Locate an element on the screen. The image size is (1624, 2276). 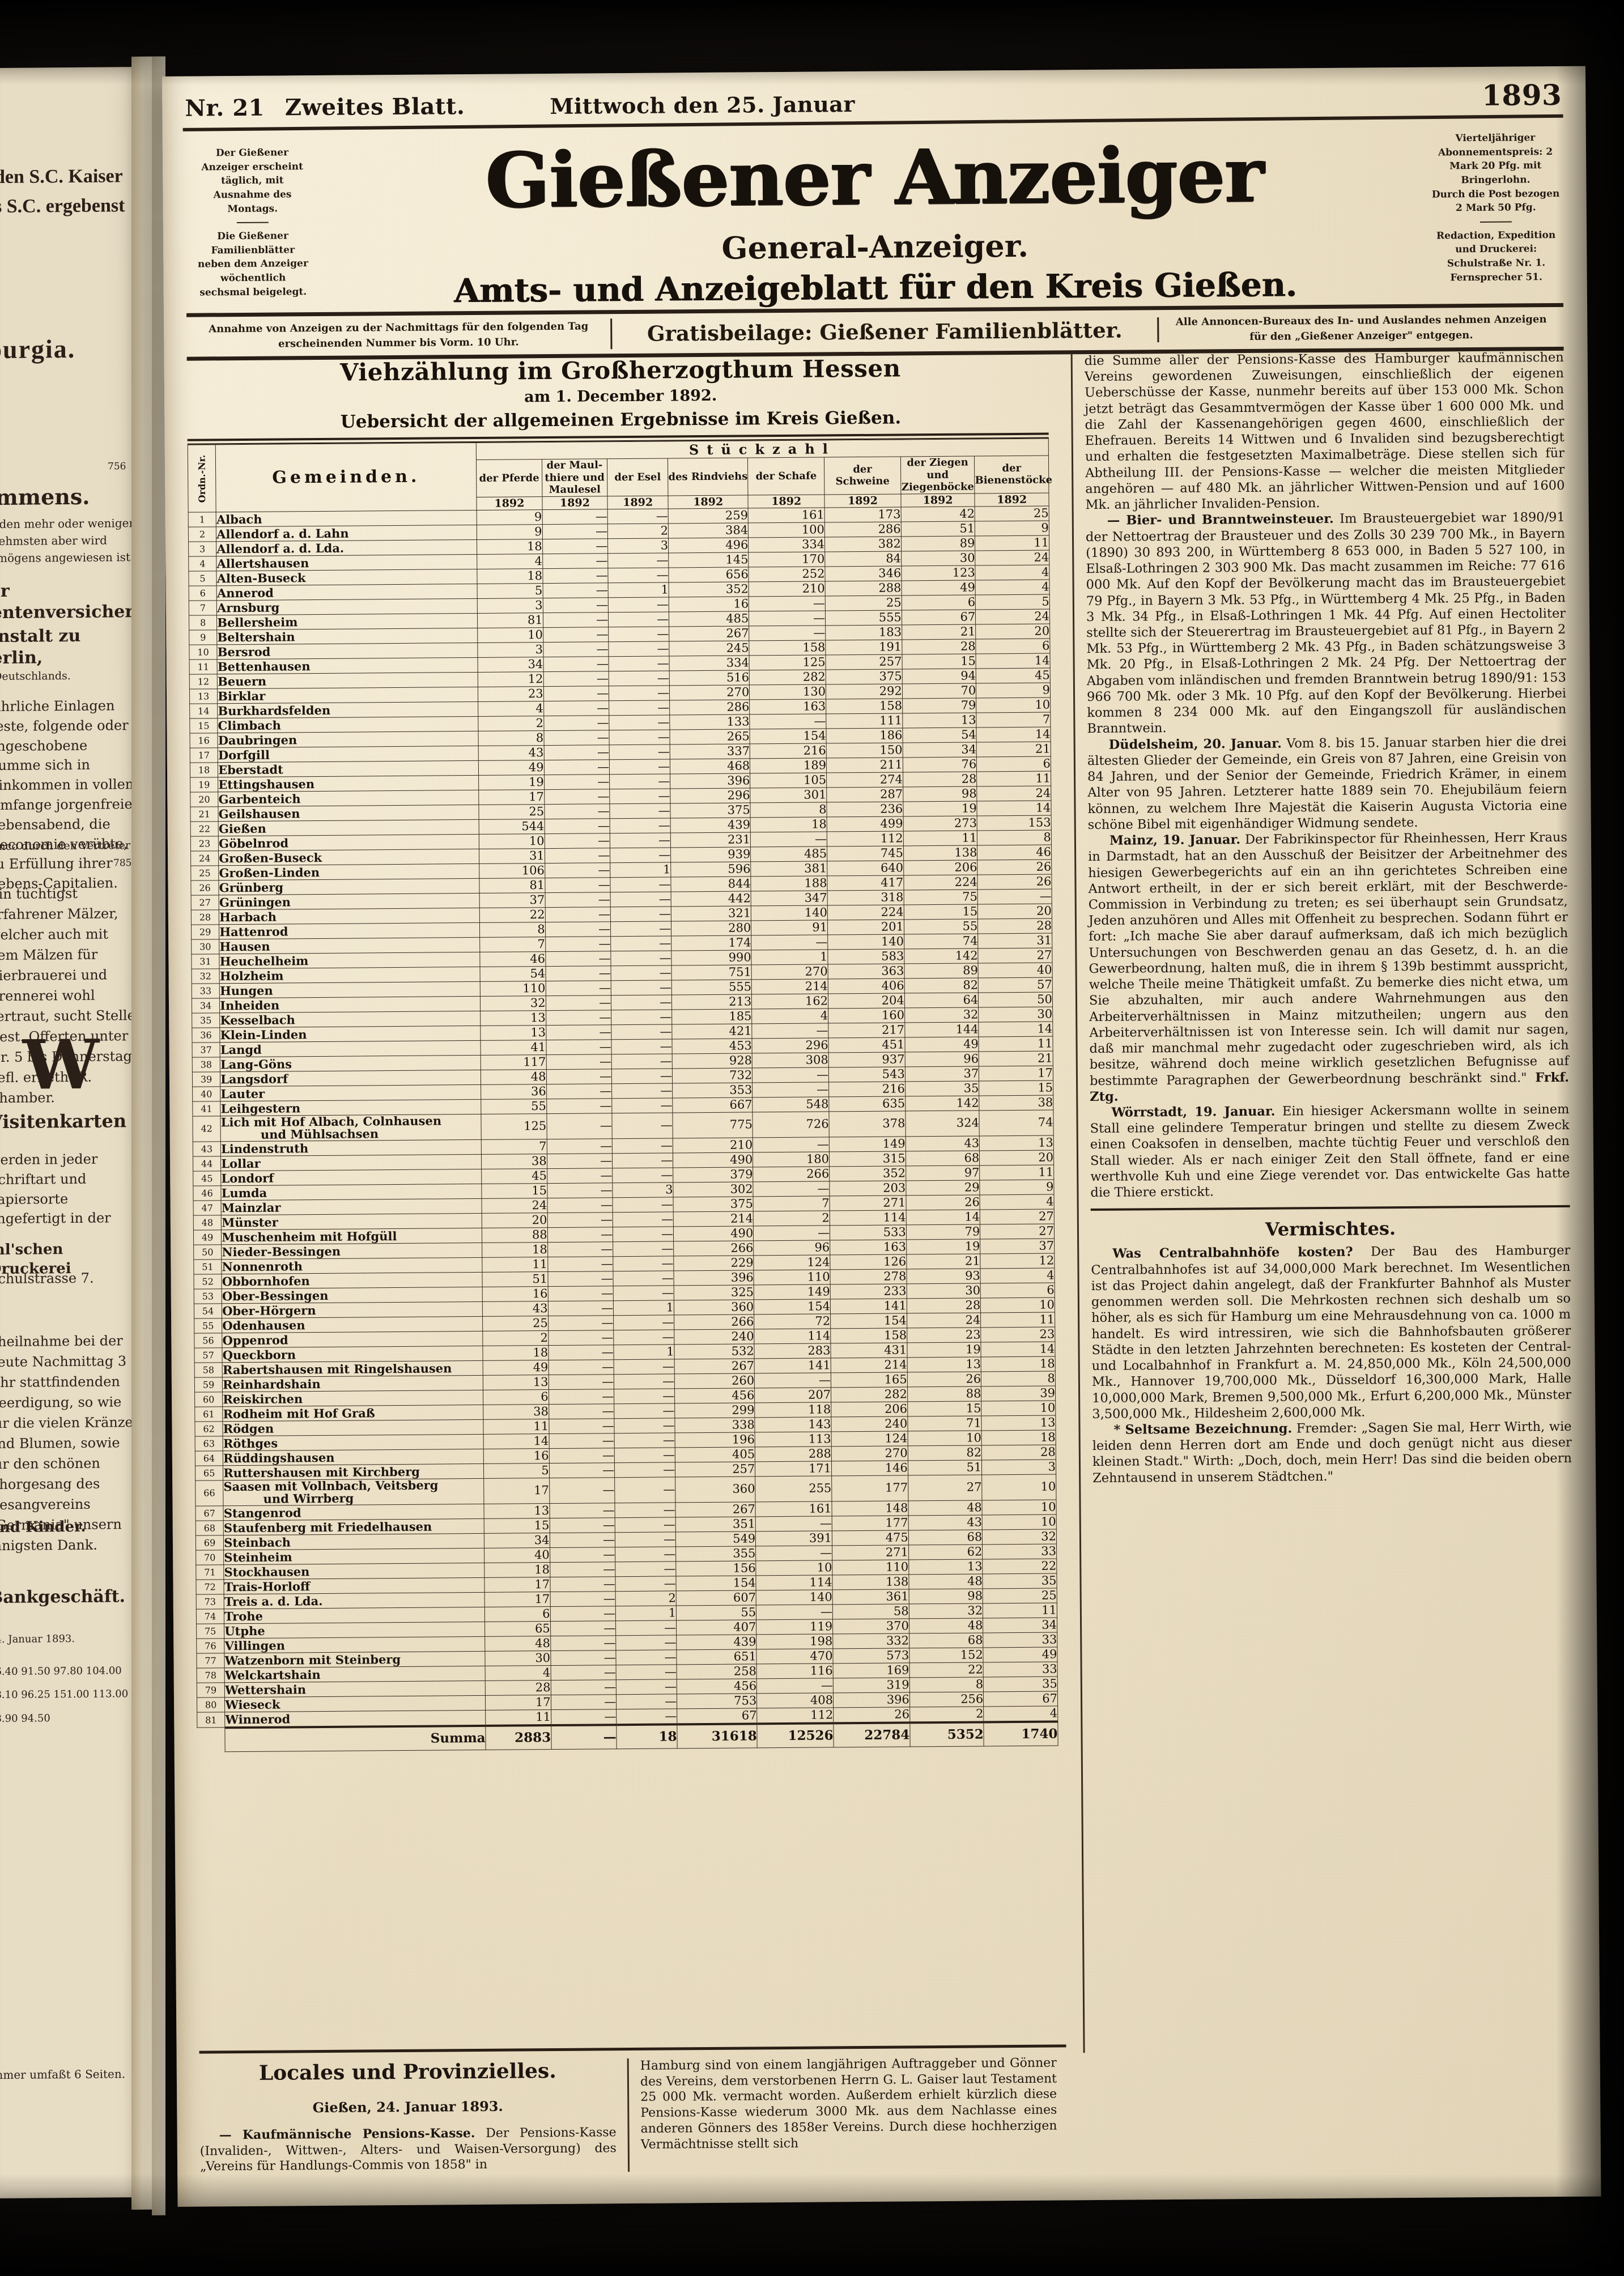
cell-rindvieh: 353 is located at coordinates (712, 1090).